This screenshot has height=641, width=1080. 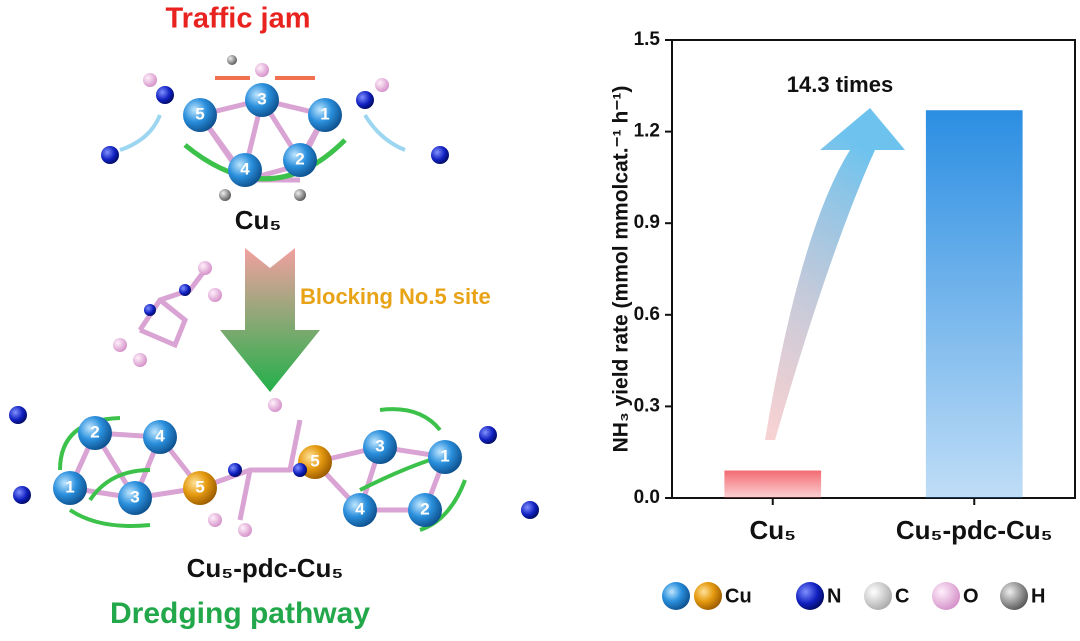 I want to click on legend-label: N, so click(x=834, y=596).